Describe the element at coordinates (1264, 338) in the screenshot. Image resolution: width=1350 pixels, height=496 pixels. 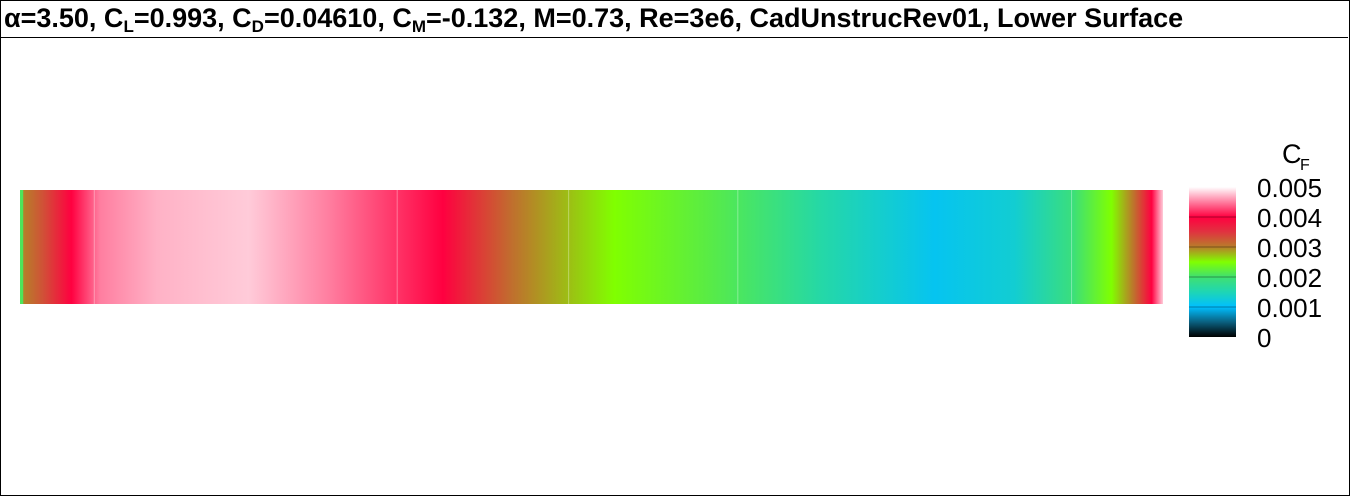
I see `colorbar-tick-label: 0` at that location.